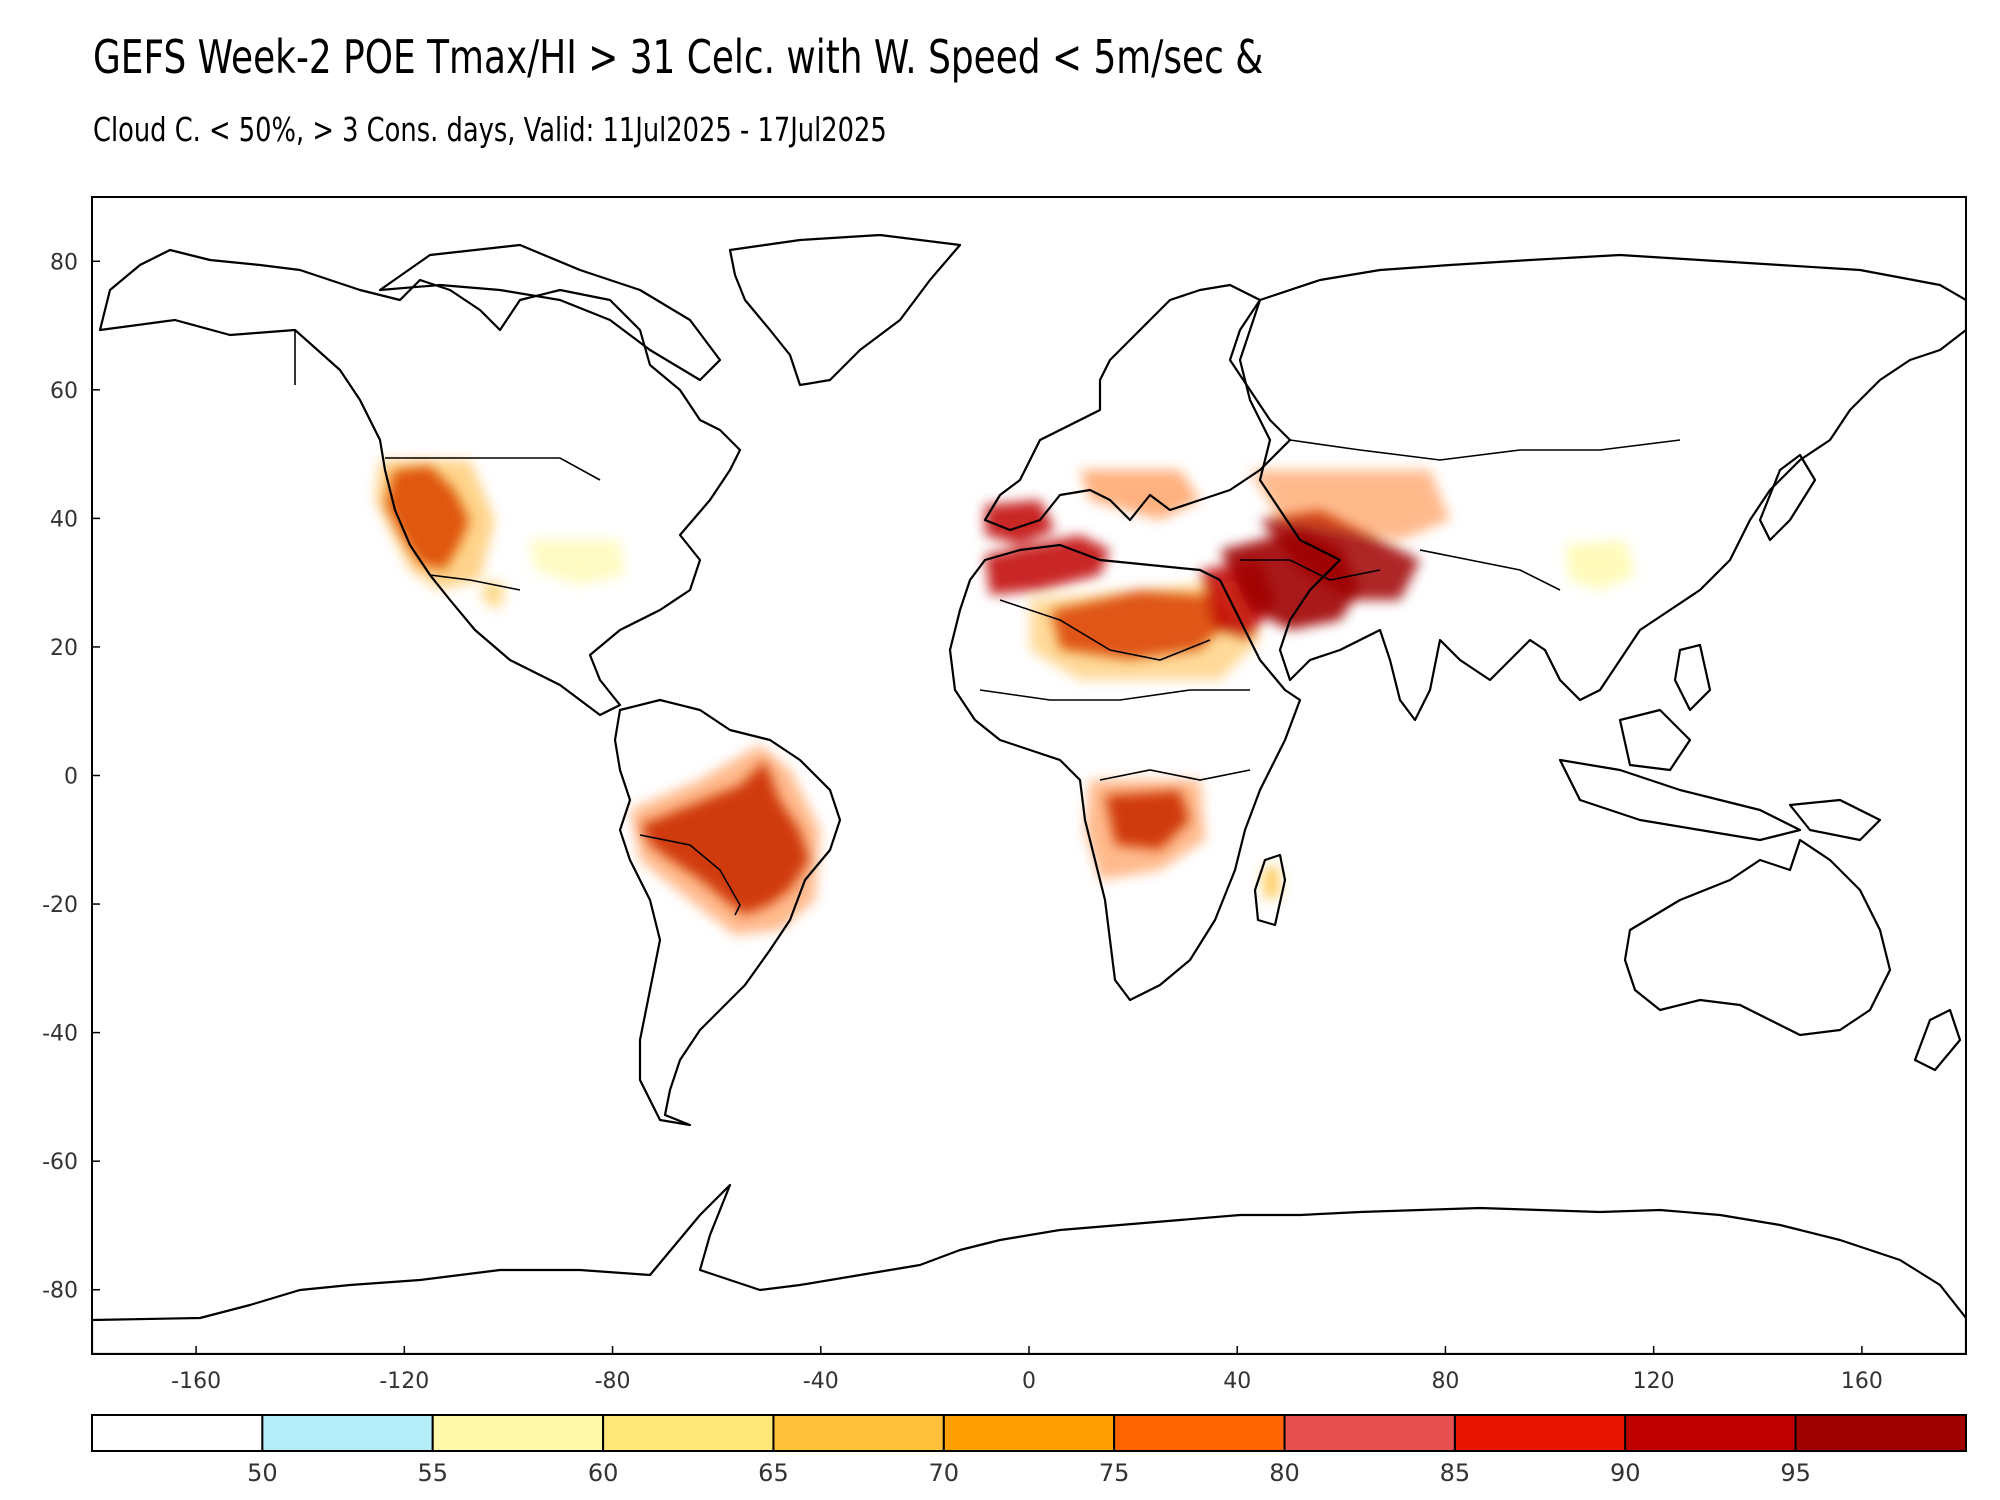 The image size is (2000, 1500). What do you see at coordinates (944, 1473) in the screenshot?
I see `colorbar-label: 70` at bounding box center [944, 1473].